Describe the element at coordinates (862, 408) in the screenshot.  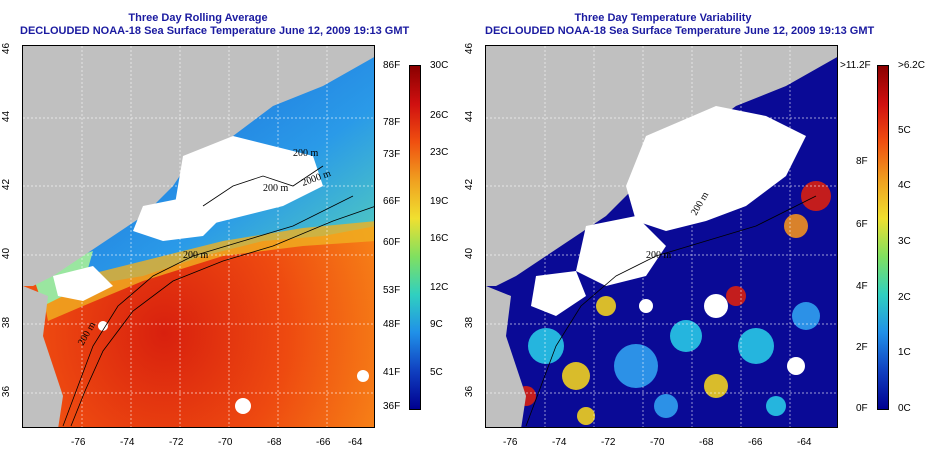
I see `right-cb-f-0: 0F` at that location.